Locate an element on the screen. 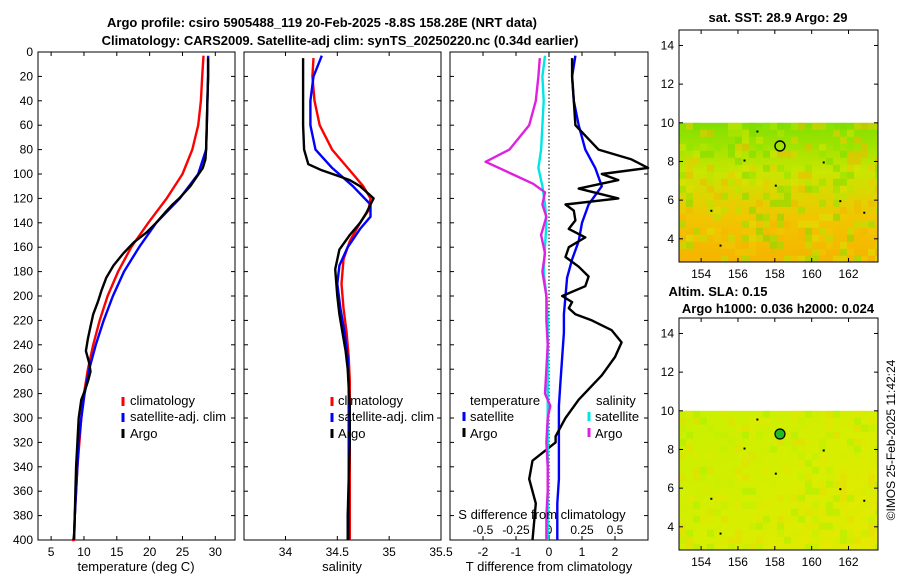  x-tick-label: 34 is located at coordinates (286, 552).